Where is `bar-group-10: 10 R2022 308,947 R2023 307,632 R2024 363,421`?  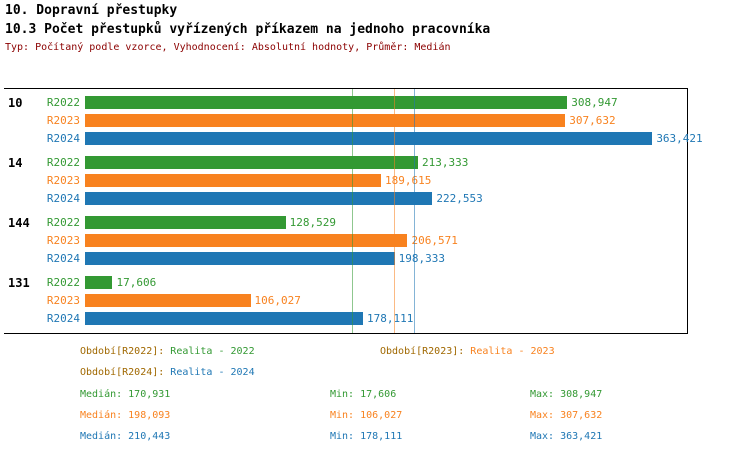 bar-group-10: 10 R2022 308,947 R2023 307,632 R2024 363,421 is located at coordinates (353, 120).